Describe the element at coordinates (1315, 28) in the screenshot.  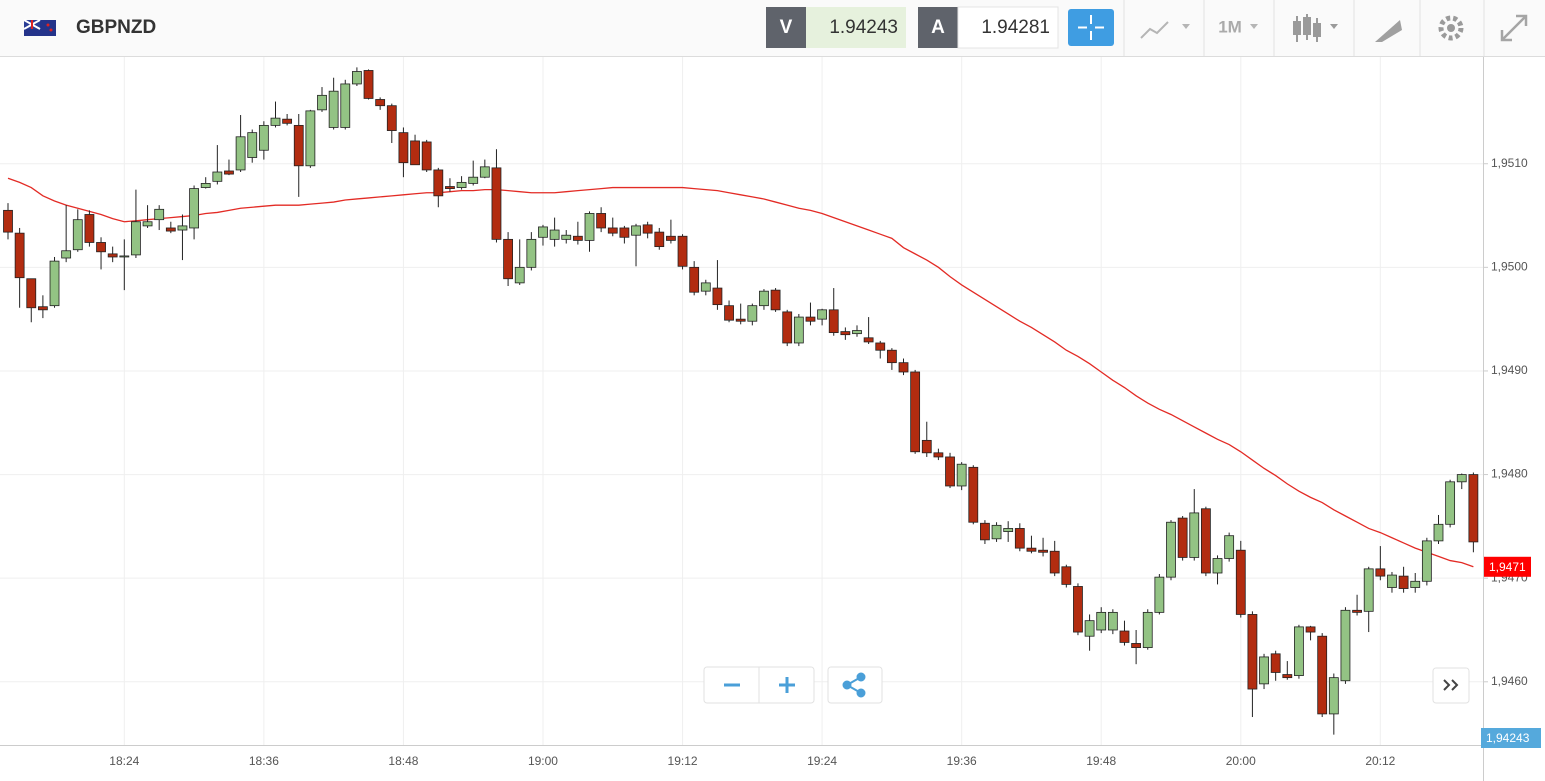
I see `candles-icon` at that location.